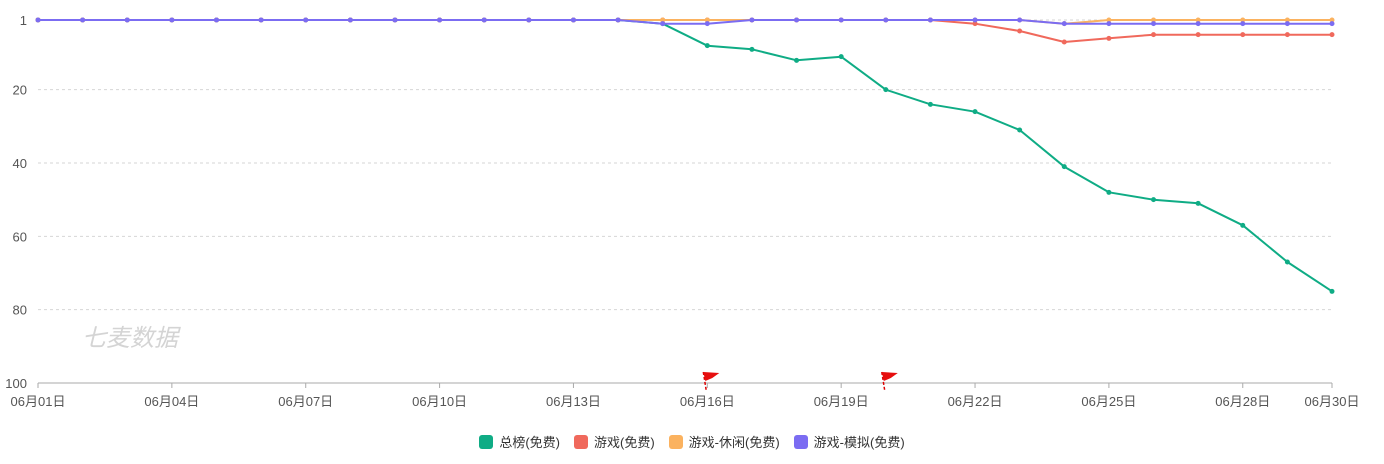  I want to click on legend-item: 游戏-模拟(免费), so click(849, 441).